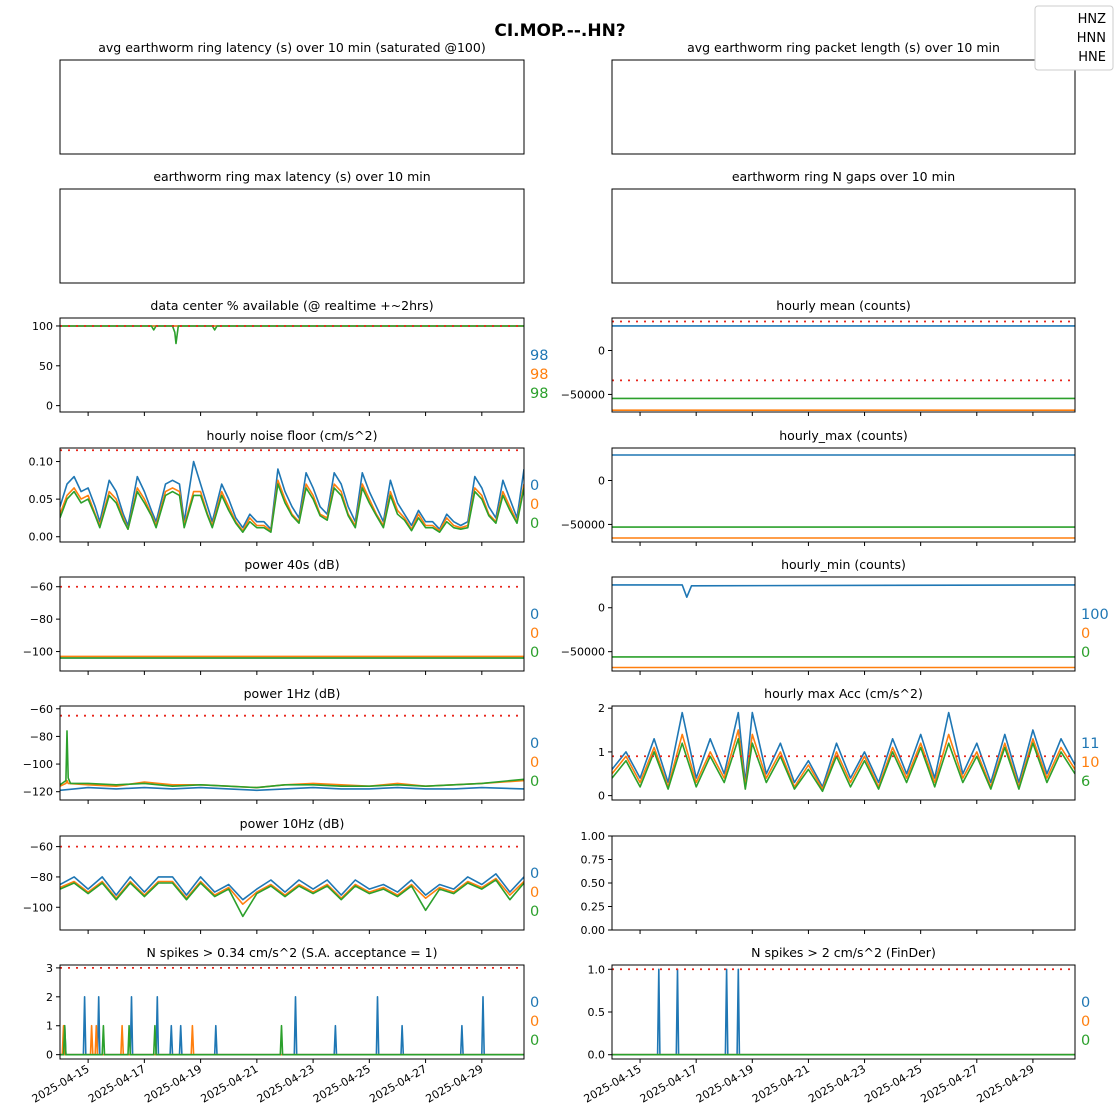 The height and width of the screenshot is (1120, 1120). Describe the element at coordinates (843, 693) in the screenshot. I see `panel-title: hourly max Acc (cm/s^2)` at that location.